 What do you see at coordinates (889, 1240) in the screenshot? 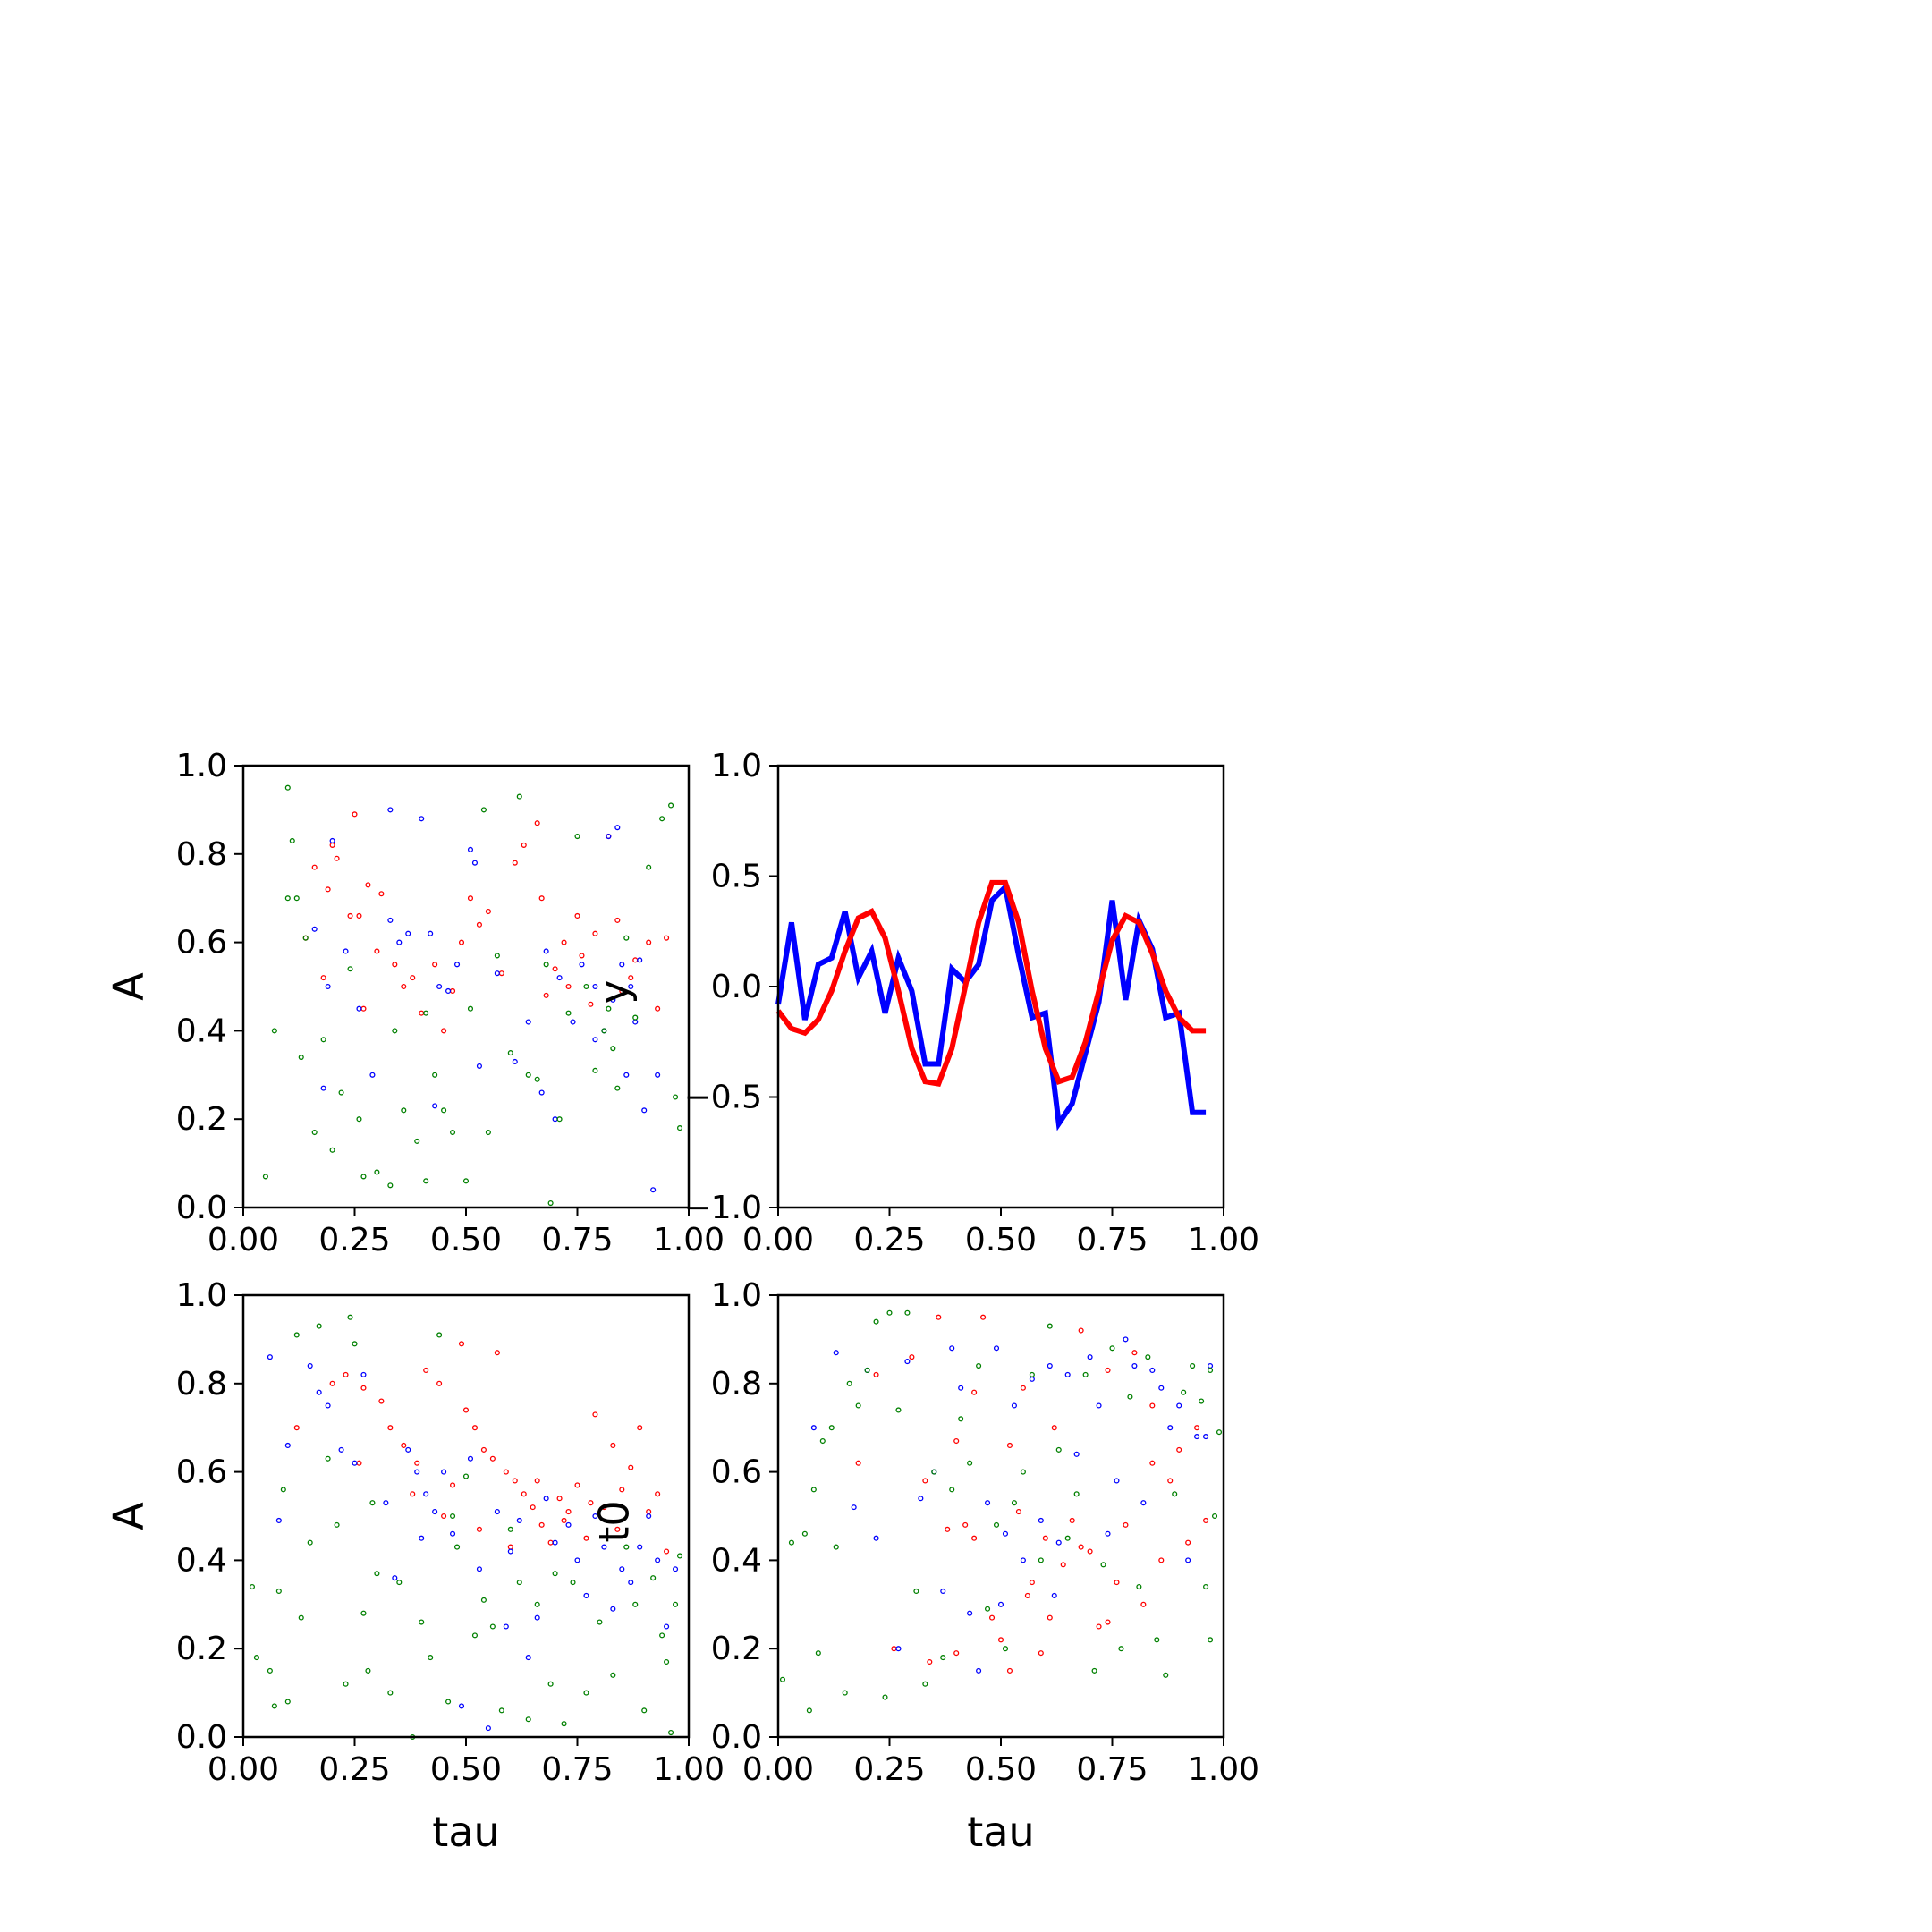
I see `x-tick-label: 0.25` at bounding box center [889, 1240].